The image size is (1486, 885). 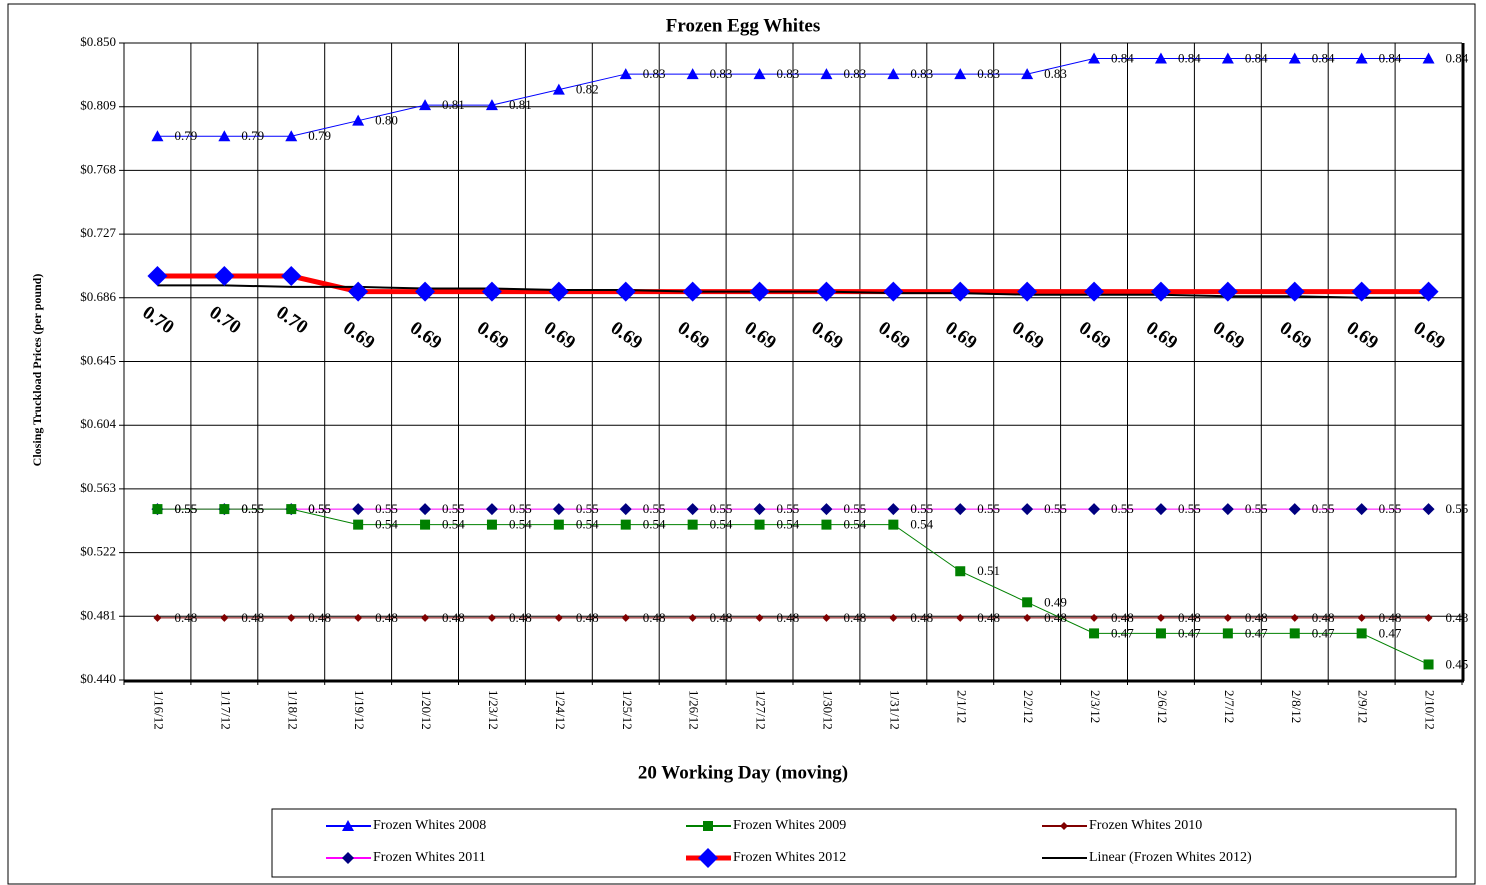 What do you see at coordinates (98, 359) in the screenshot?
I see `y-tick-label: $0.645` at bounding box center [98, 359].